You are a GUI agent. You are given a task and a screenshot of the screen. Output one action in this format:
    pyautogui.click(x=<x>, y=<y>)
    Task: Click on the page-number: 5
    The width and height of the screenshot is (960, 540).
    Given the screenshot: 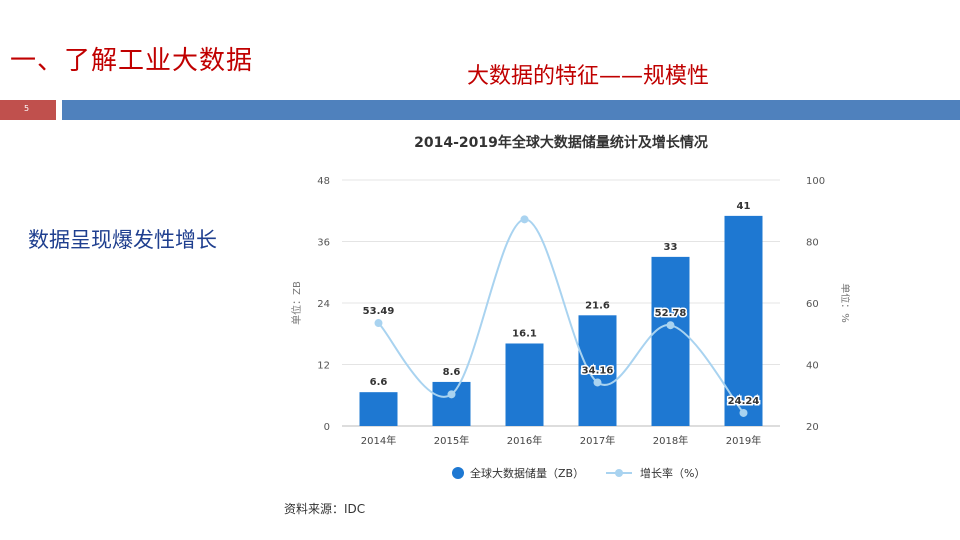 What is the action you would take?
    pyautogui.click(x=27, y=108)
    